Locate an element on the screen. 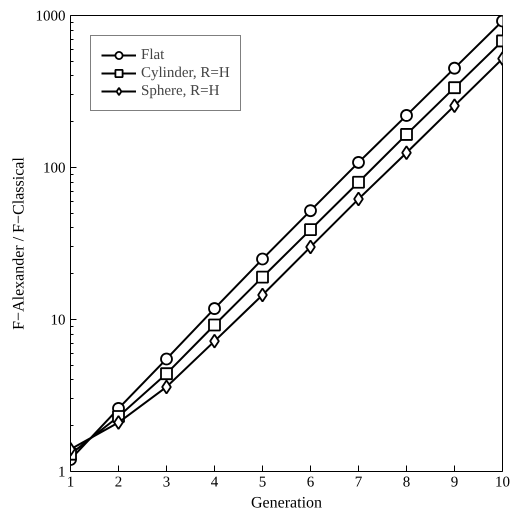 This screenshot has width=522, height=514. legend-label: Sphere, R=H is located at coordinates (180, 91).